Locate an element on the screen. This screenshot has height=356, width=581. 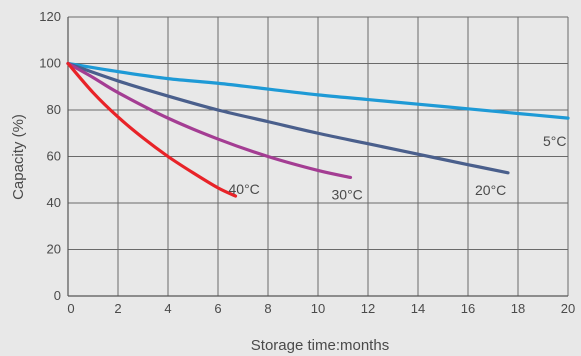
x-tick-label: 0 is located at coordinates (70, 308).